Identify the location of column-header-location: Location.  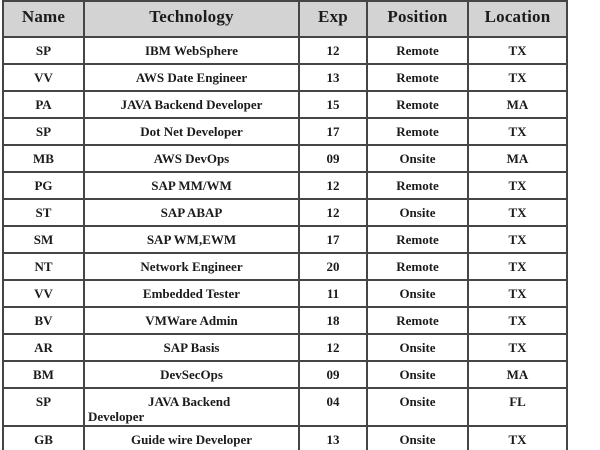
(517, 19).